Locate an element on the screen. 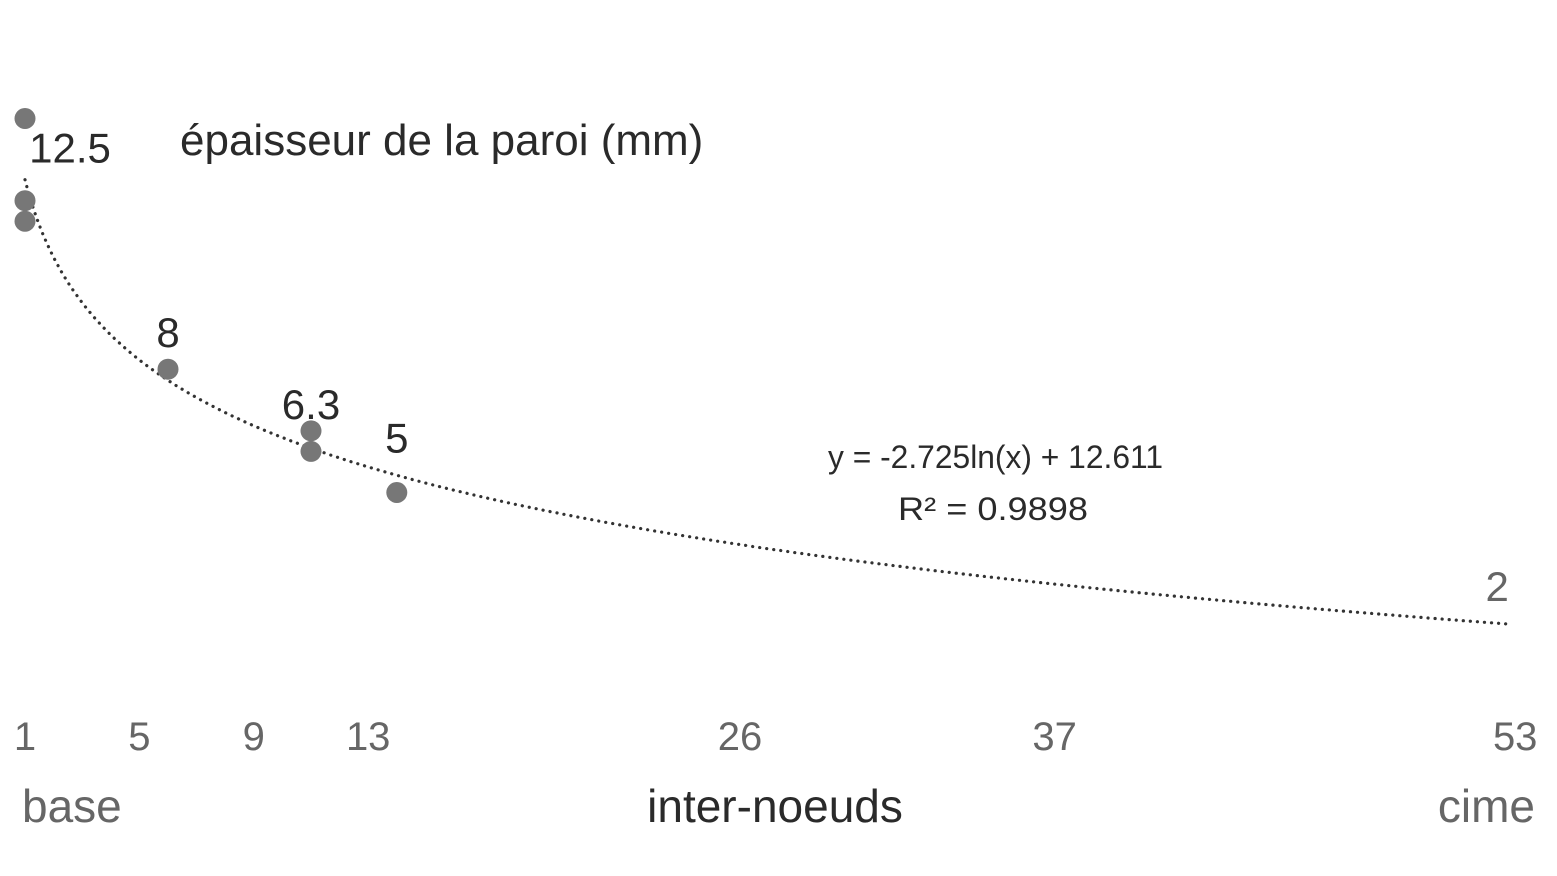  chart-title: épaisseur de la paroi (mm) is located at coordinates (441, 140).